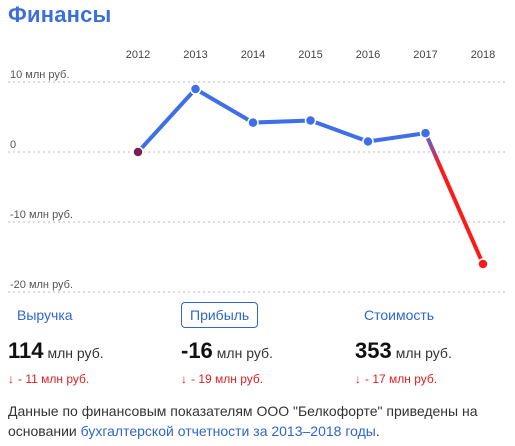 Image resolution: width=515 pixels, height=446 pixels. I want to click on metric-value-unit: млн руб., so click(423, 353).